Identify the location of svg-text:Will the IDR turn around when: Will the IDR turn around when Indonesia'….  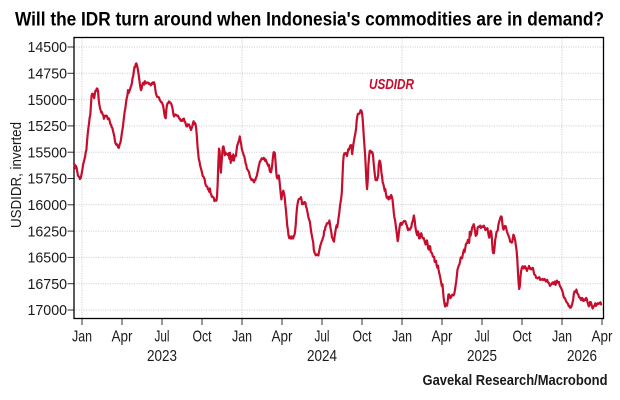
(309, 20).